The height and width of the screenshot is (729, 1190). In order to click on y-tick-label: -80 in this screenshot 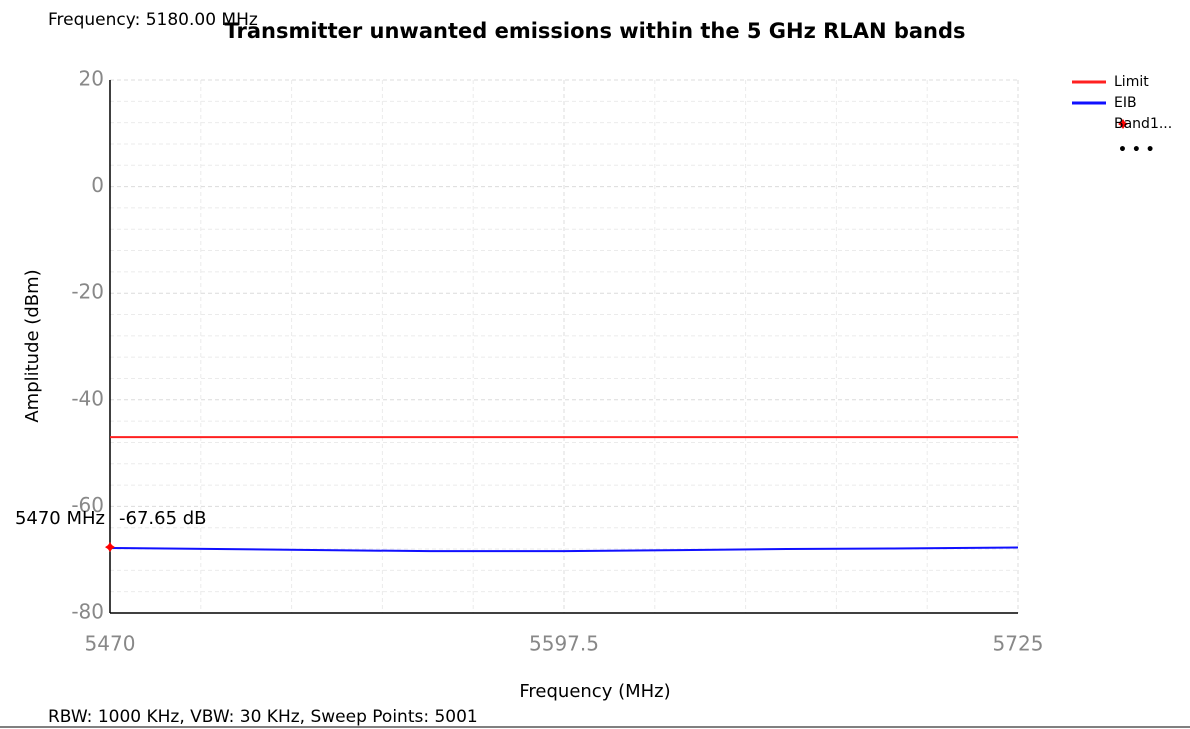, I will do `click(87, 612)`.